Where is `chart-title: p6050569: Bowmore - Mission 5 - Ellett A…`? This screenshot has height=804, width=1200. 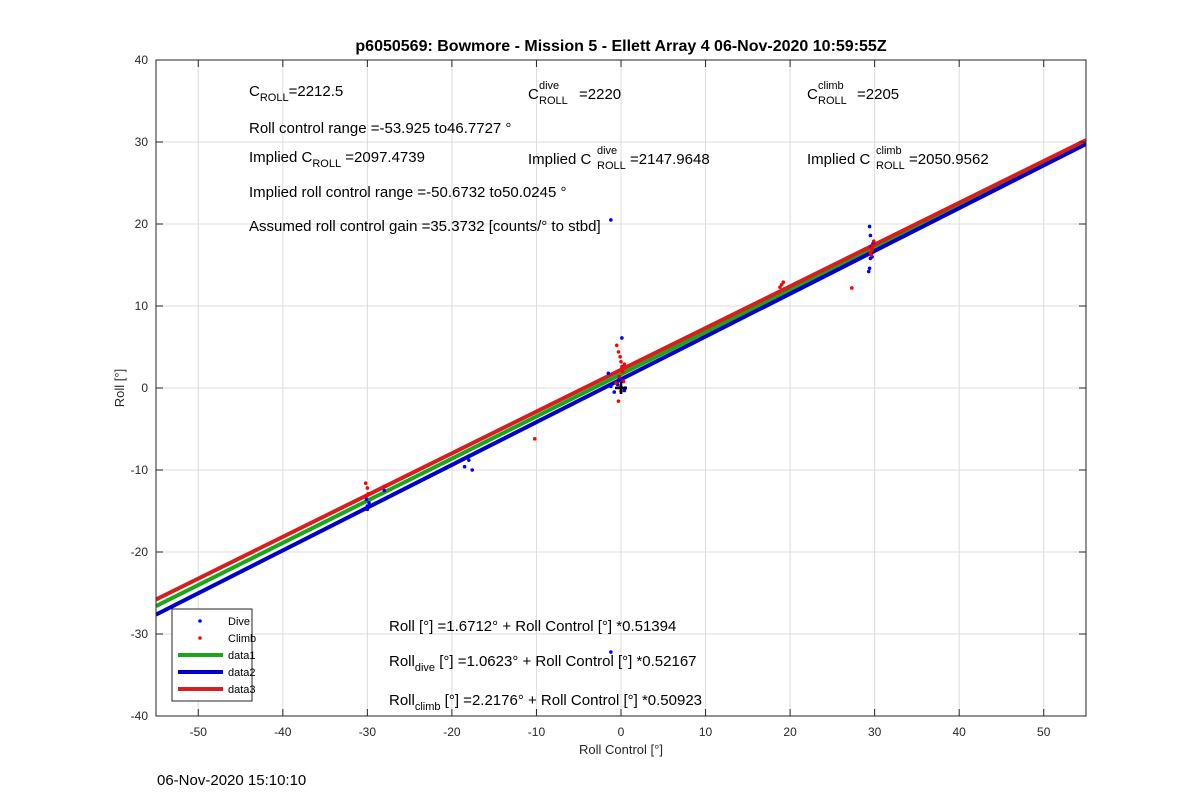 chart-title: p6050569: Bowmore - Mission 5 - Ellett A… is located at coordinates (620, 46).